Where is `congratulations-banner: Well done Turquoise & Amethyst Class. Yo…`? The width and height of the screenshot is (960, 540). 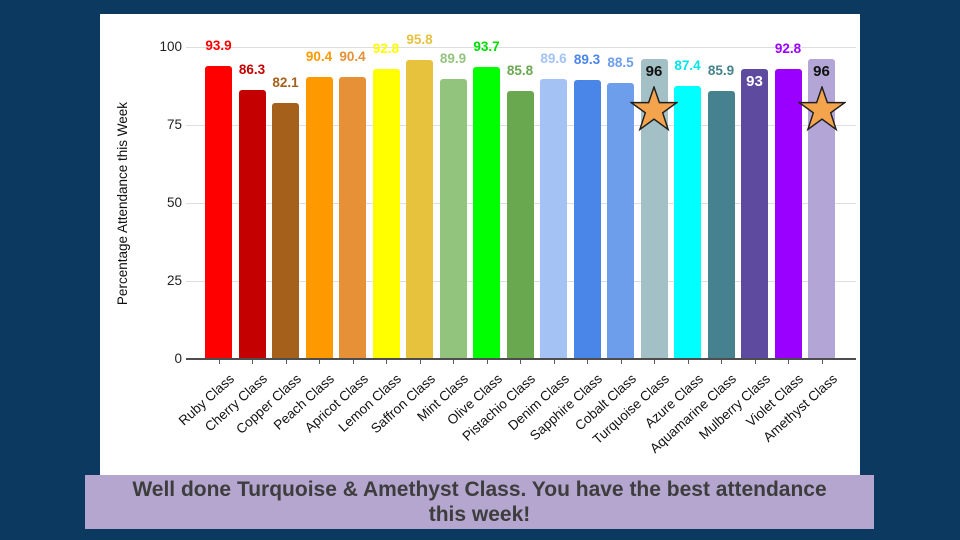 congratulations-banner: Well done Turquoise & Amethyst Class. Yo… is located at coordinates (479, 502).